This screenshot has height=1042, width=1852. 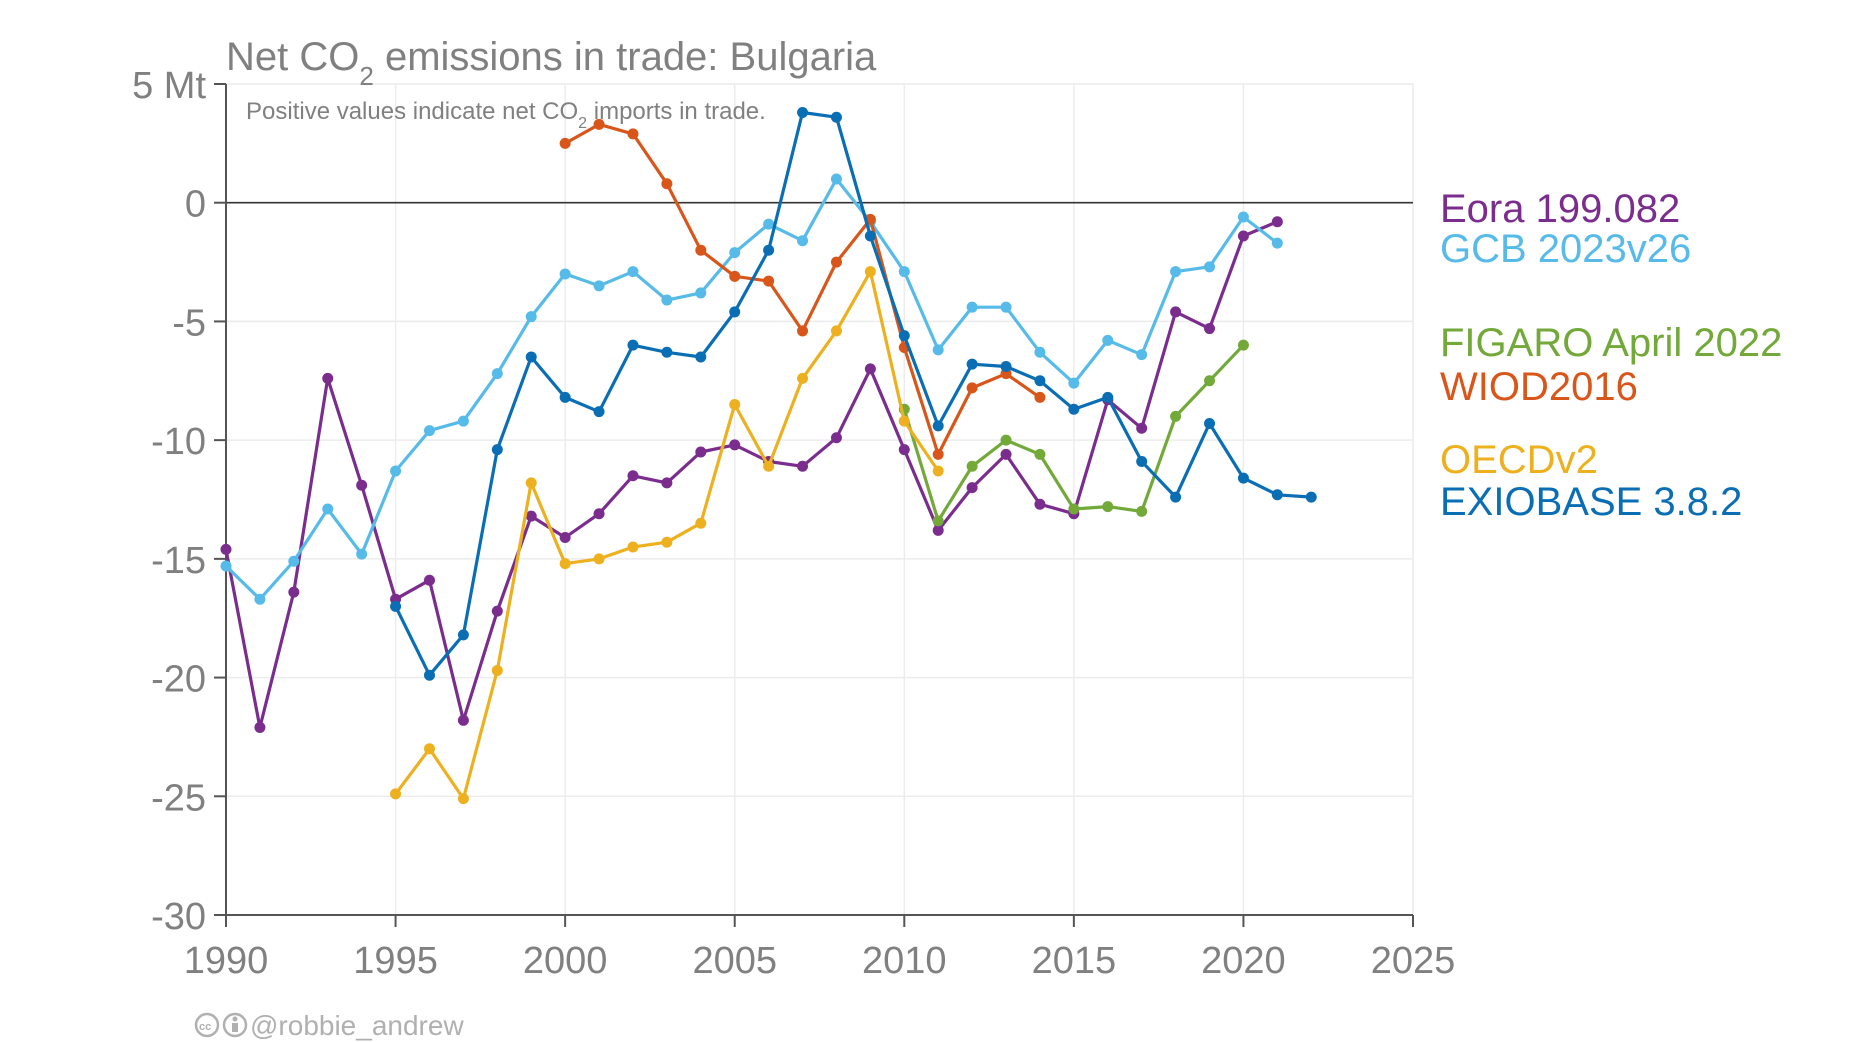 What do you see at coordinates (329, 1025) in the screenshot?
I see `credit: cc @robbie_andrew` at bounding box center [329, 1025].